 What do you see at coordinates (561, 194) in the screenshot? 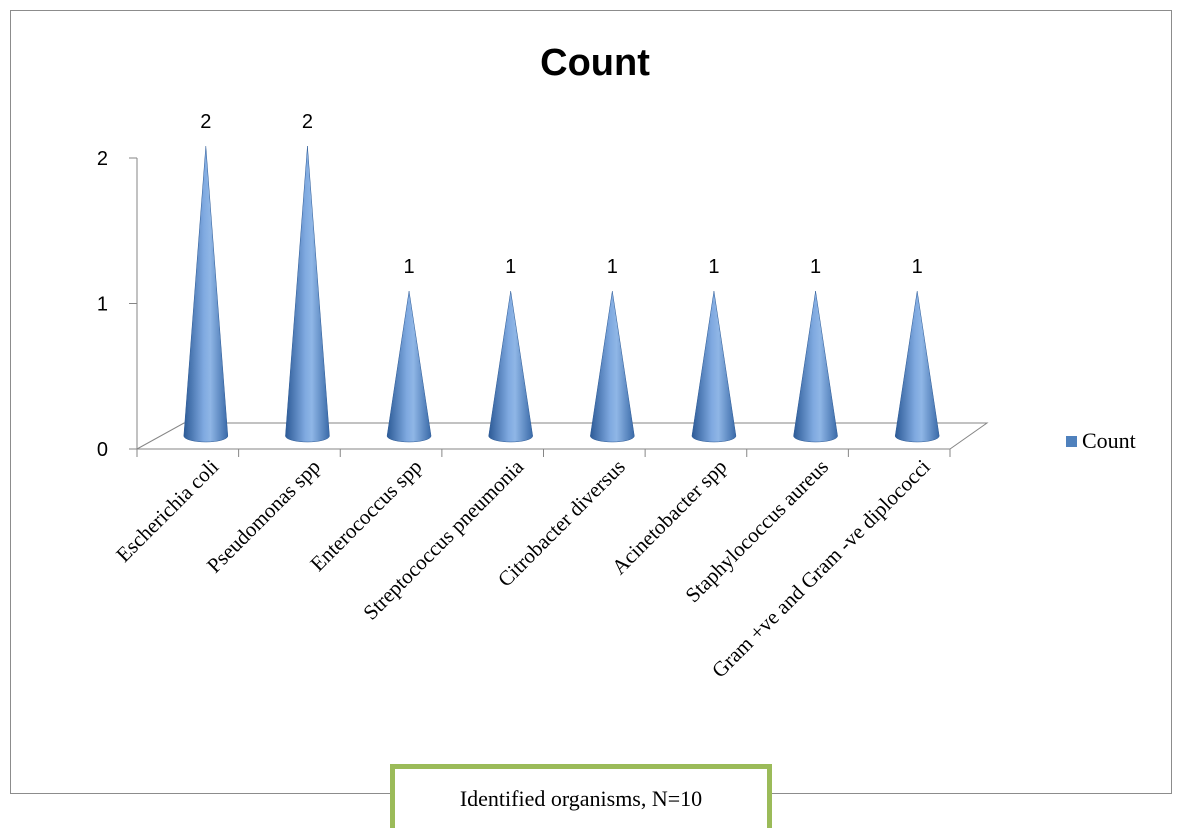
I see `data-labels: 2 2 1 1 1 1 1 1` at bounding box center [561, 194].